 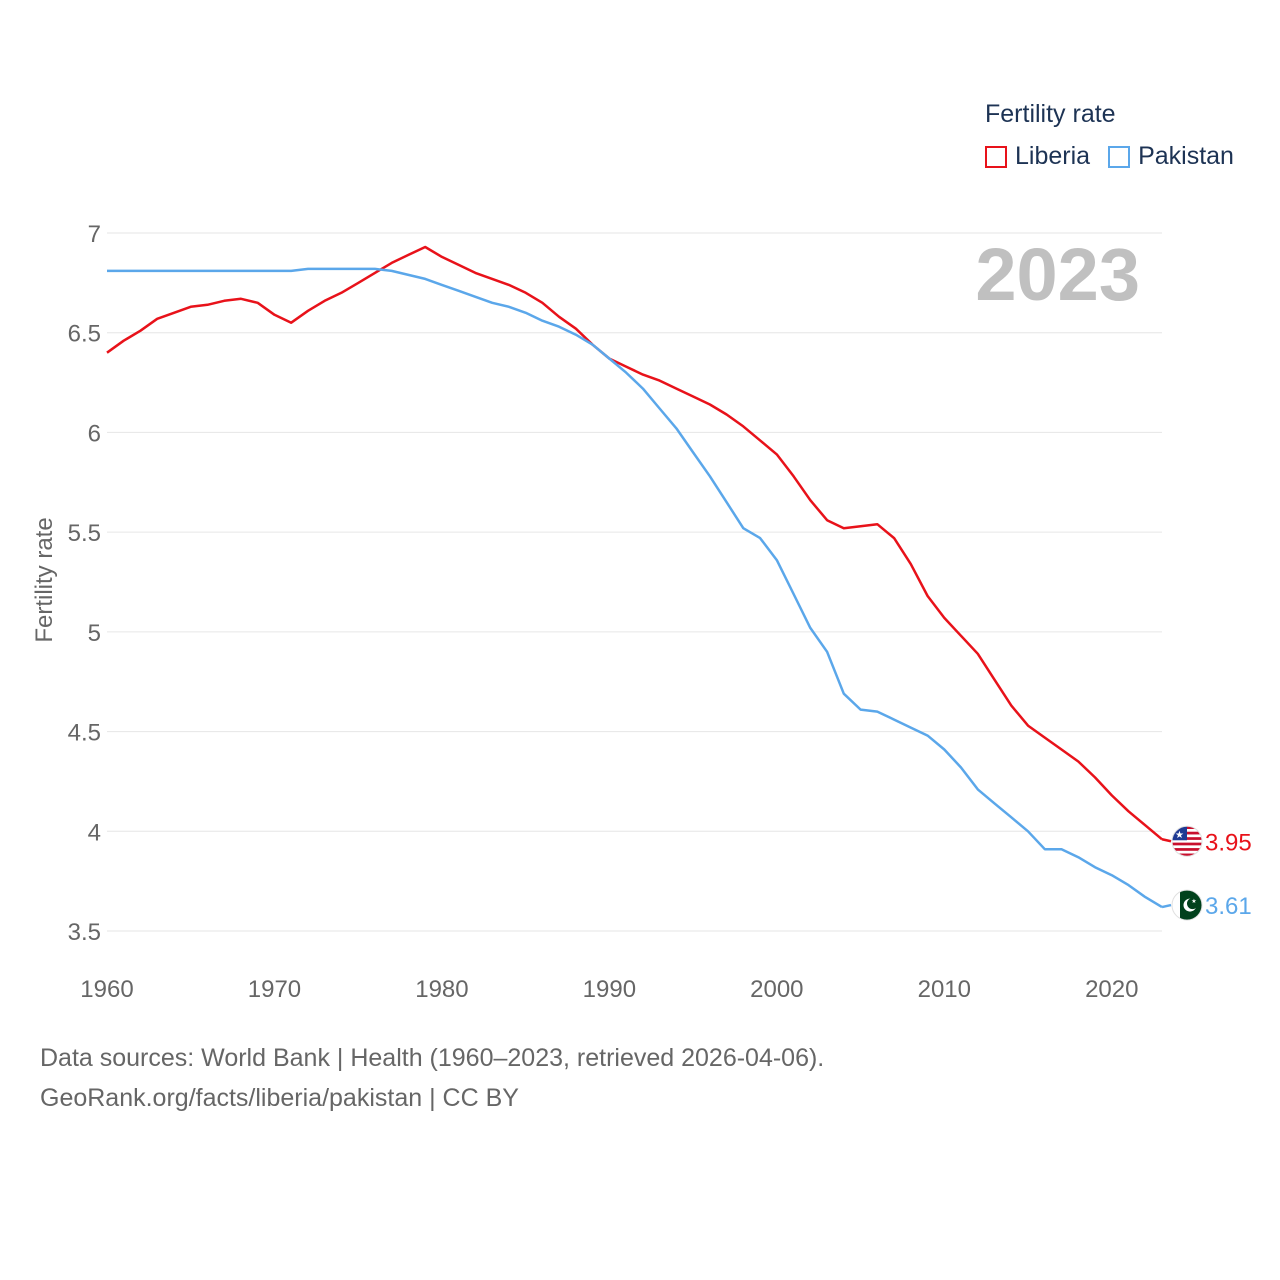 What do you see at coordinates (44, 579) in the screenshot?
I see `y-axis-label: Fertility rate` at bounding box center [44, 579].